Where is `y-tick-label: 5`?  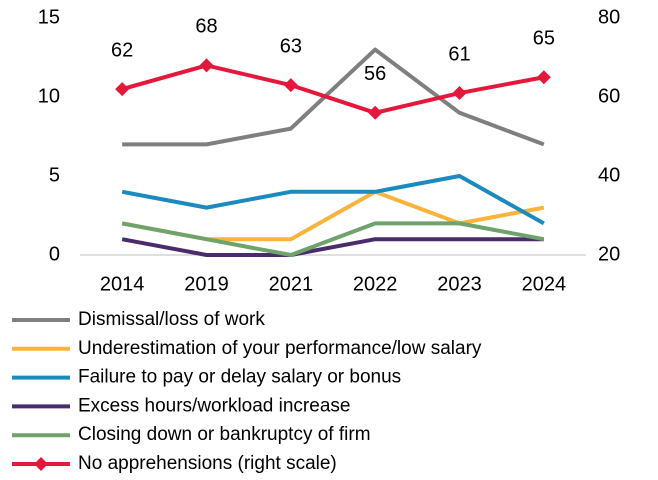
y-tick-label: 5 is located at coordinates (54, 175).